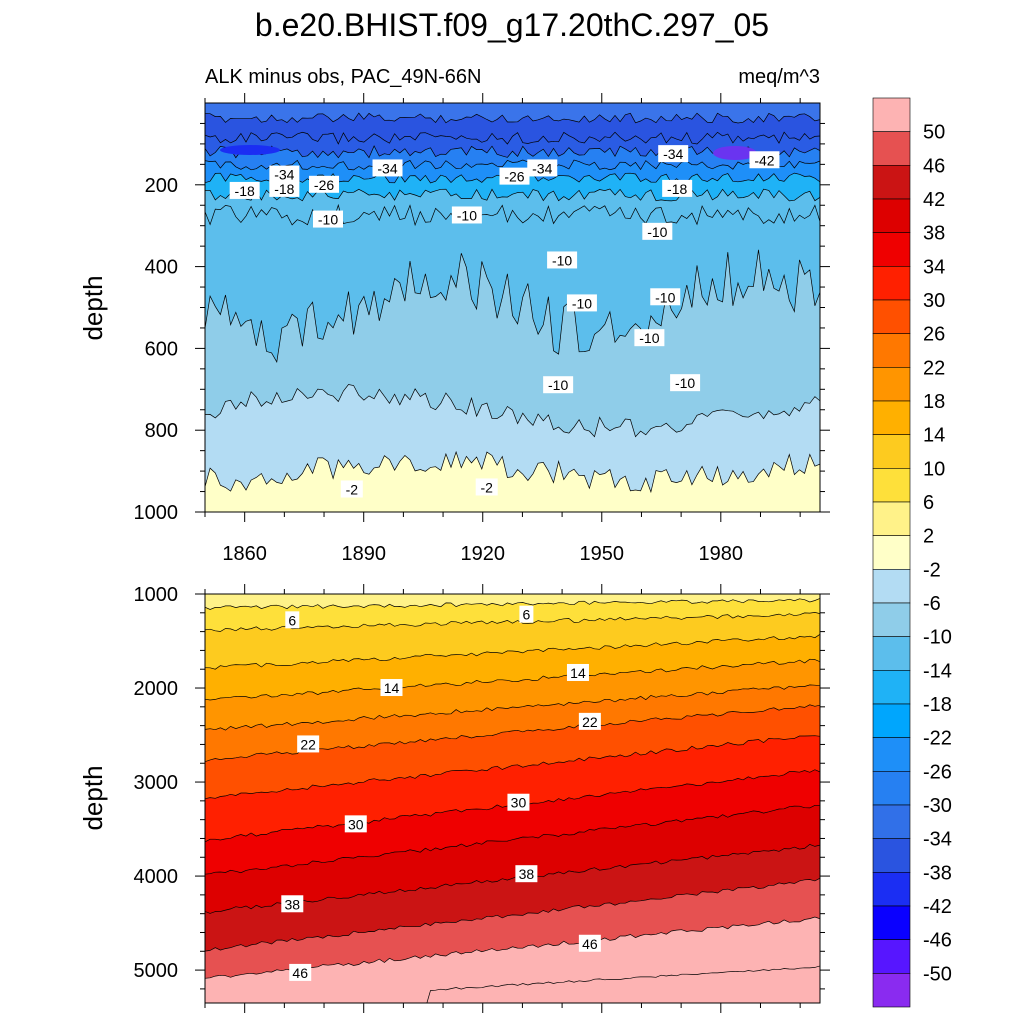  I want to click on contour-label: 46, so click(590, 944).